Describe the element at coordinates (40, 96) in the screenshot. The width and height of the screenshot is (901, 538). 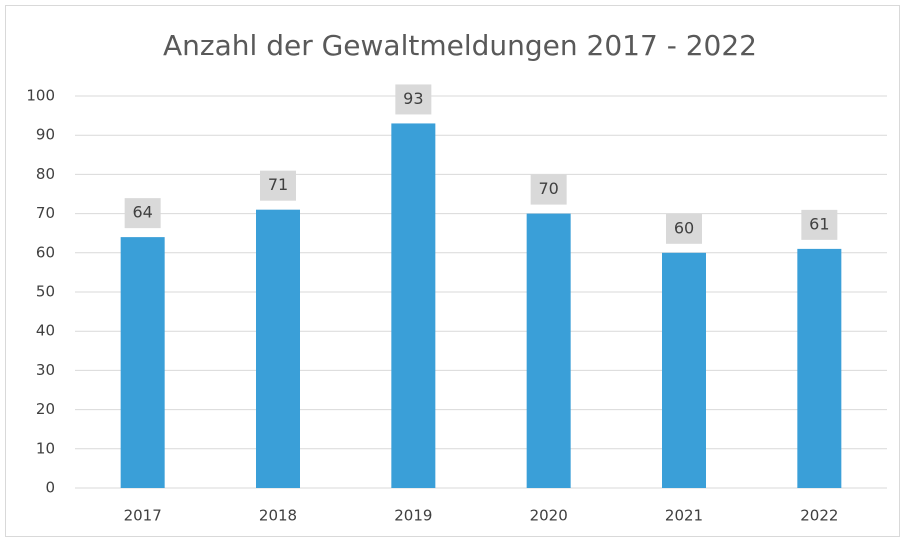
I see `y-tick-label: 100` at that location.